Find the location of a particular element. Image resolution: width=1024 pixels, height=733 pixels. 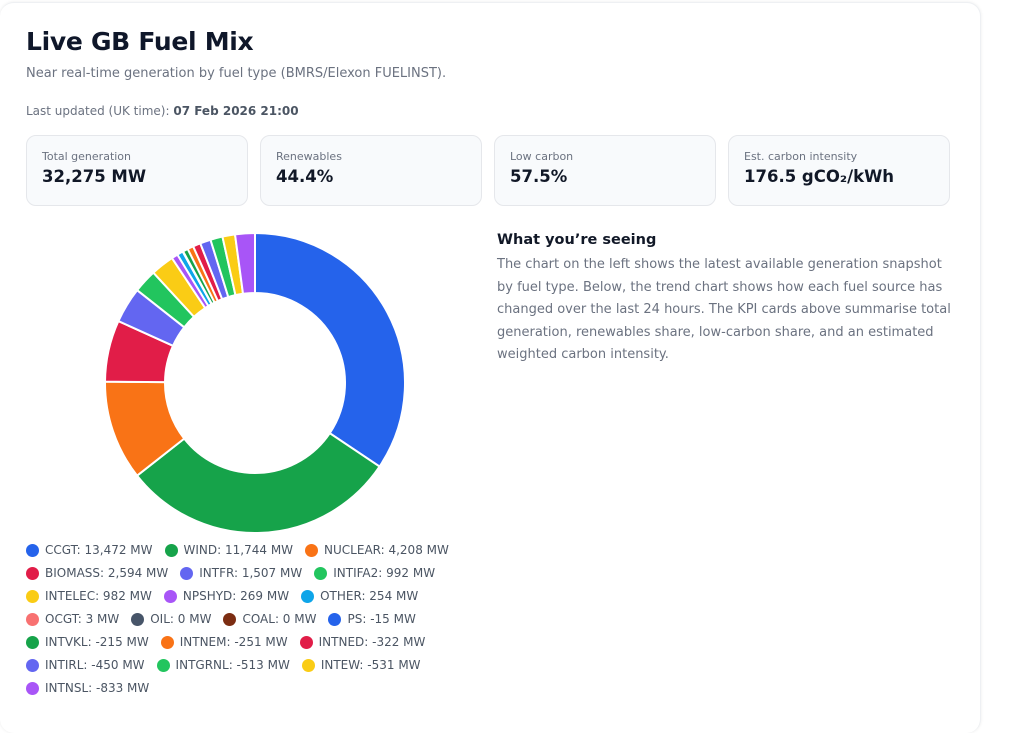

legend-item-intelec: INTELEC: 982 MW is located at coordinates (89, 596).